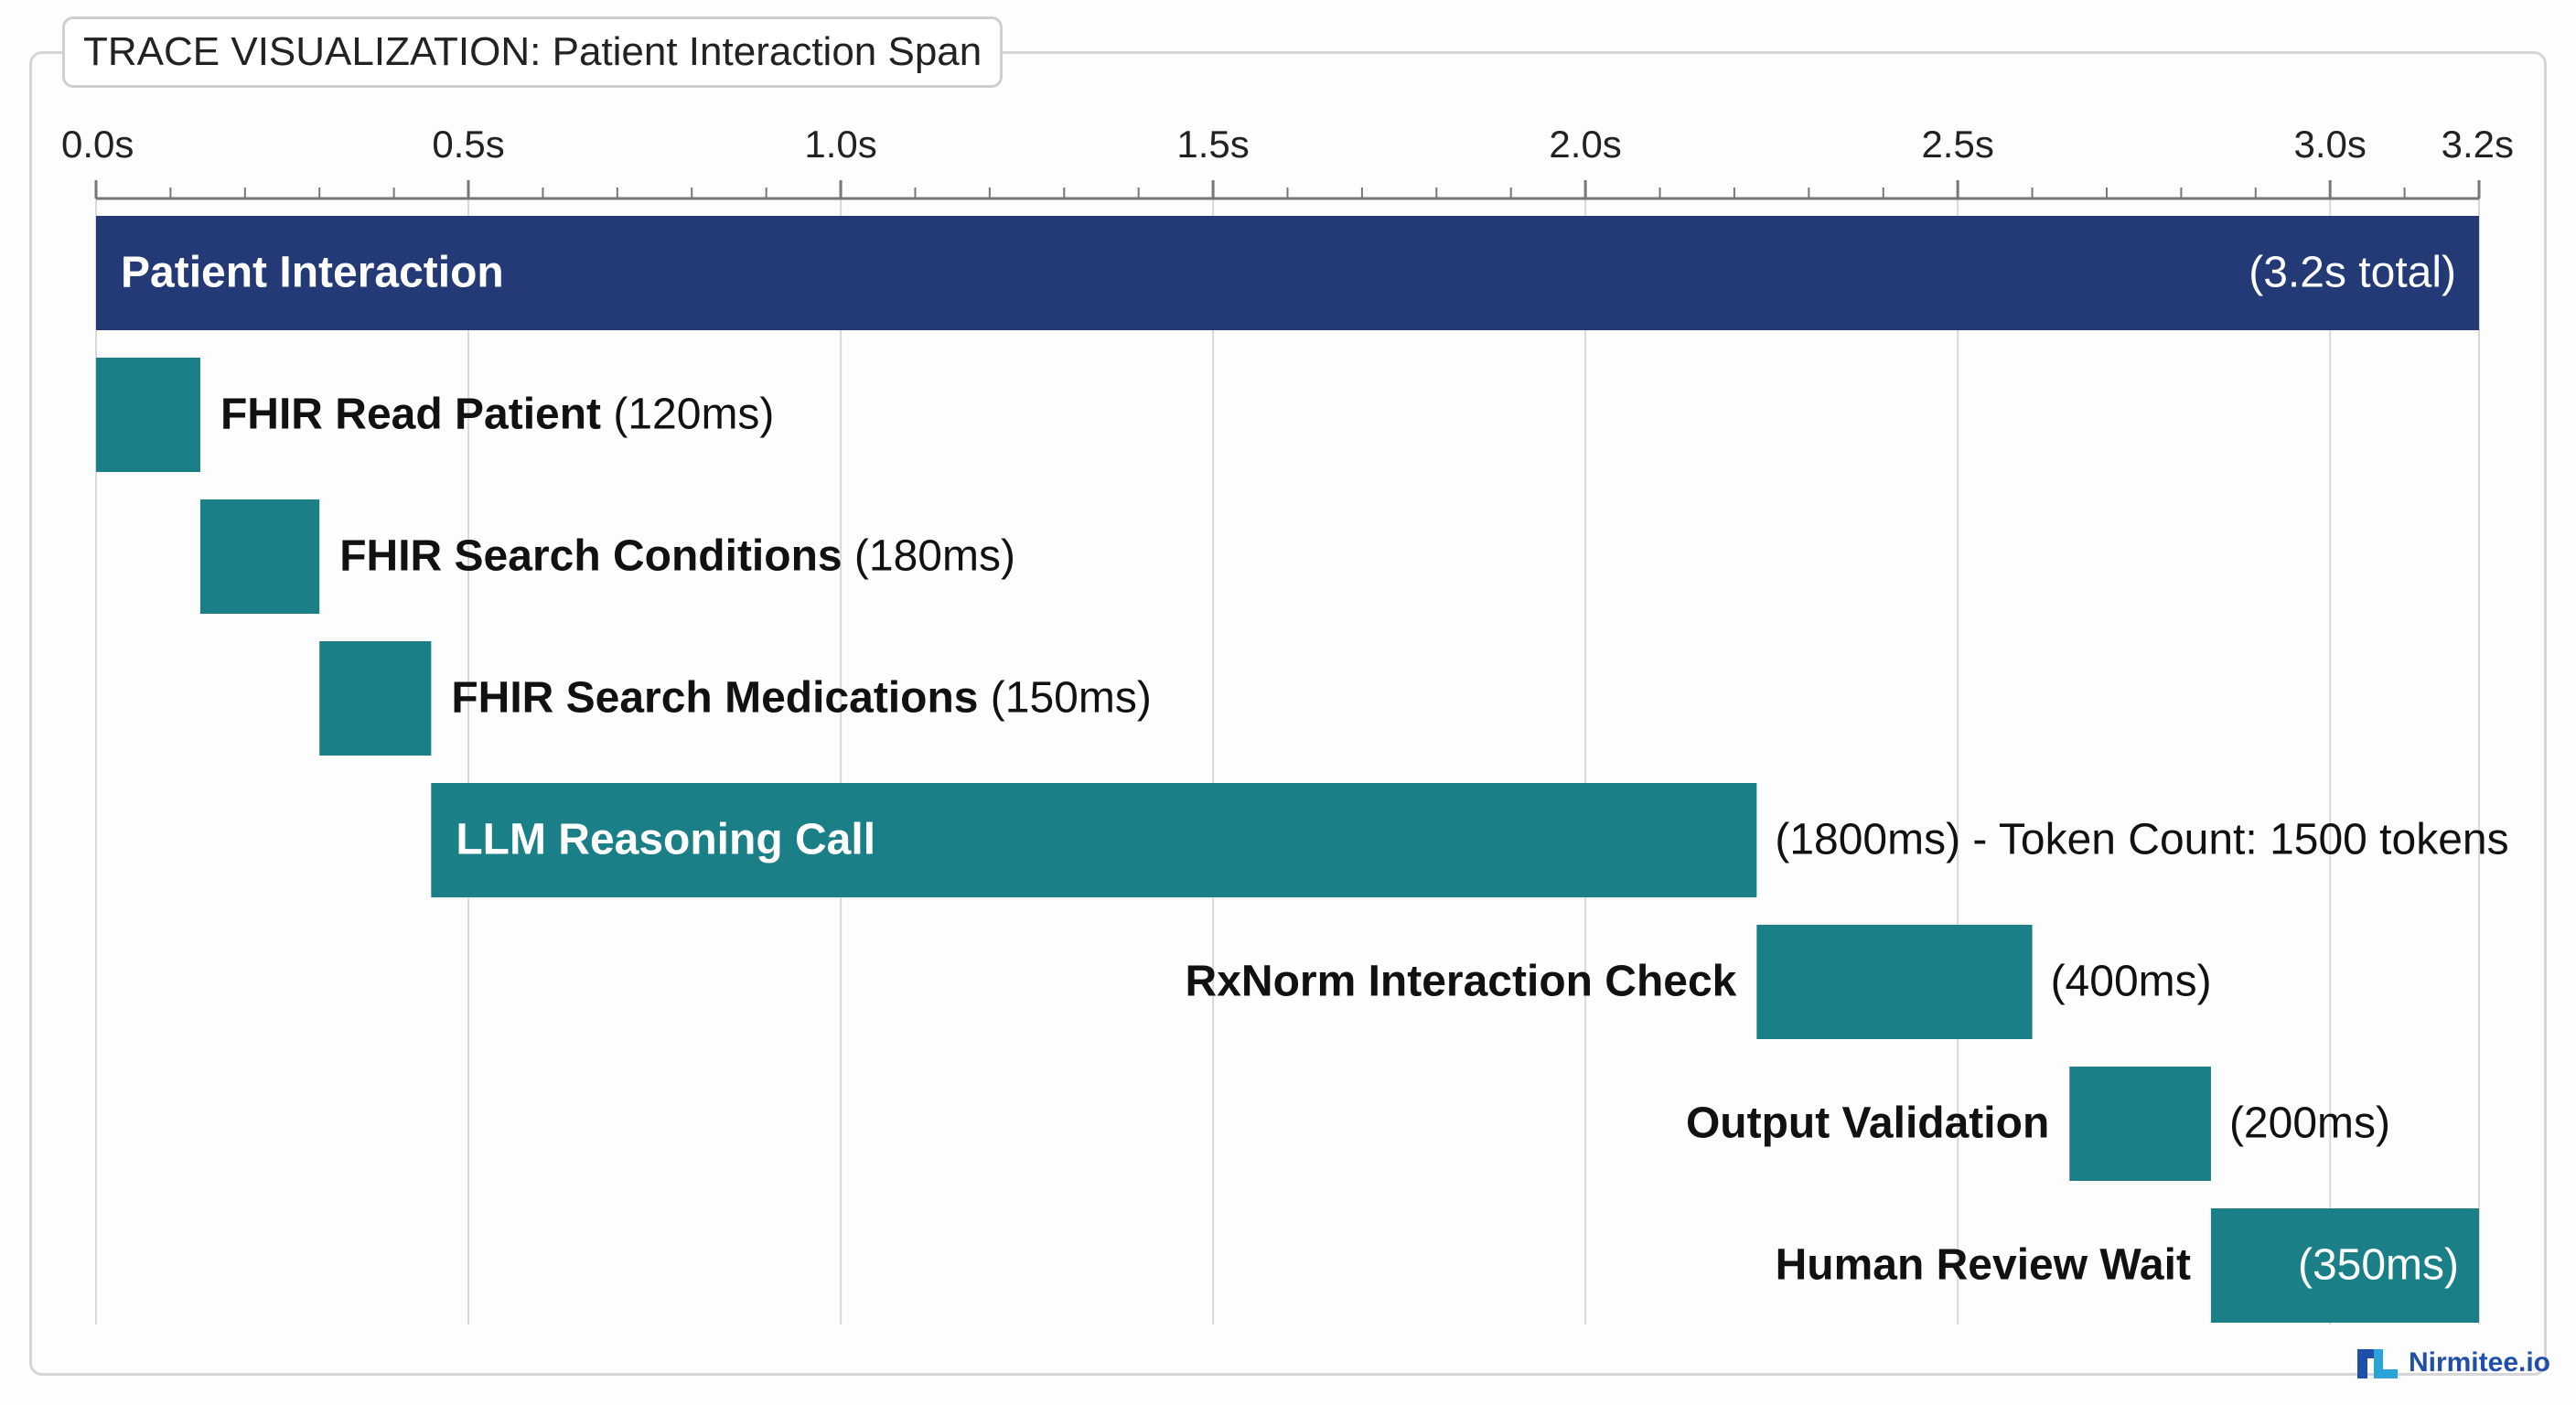 The image size is (2576, 1405). Describe the element at coordinates (687, 415) in the screenshot. I see `span-duration-label: (120ms)` at that location.